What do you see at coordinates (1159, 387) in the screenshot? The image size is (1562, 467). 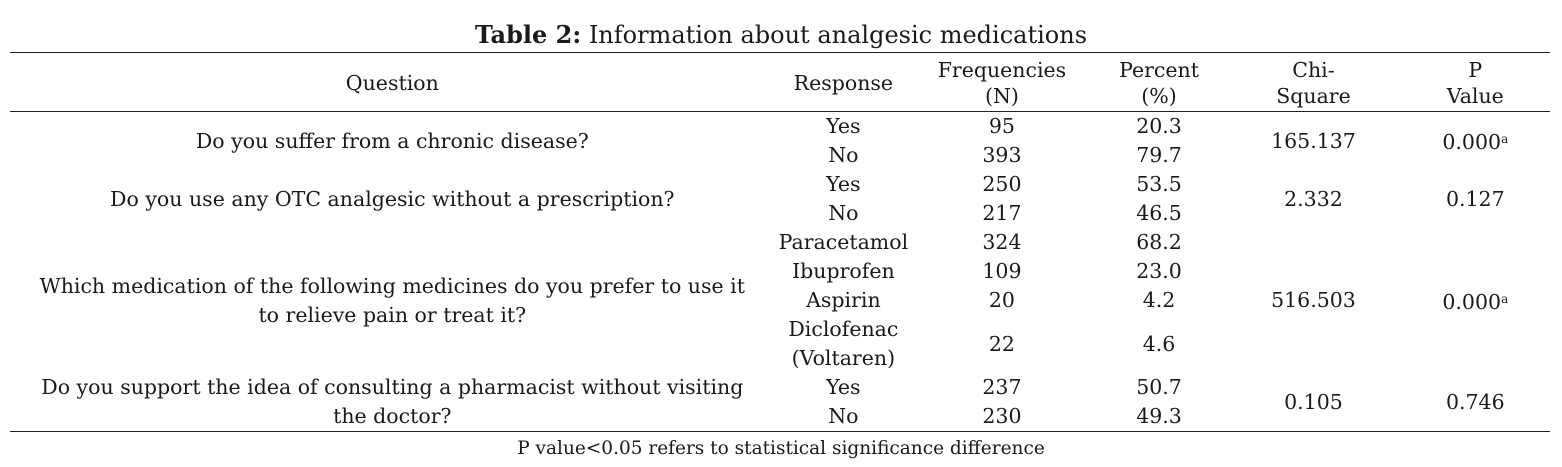 I see `percent-cell: 50.7` at bounding box center [1159, 387].